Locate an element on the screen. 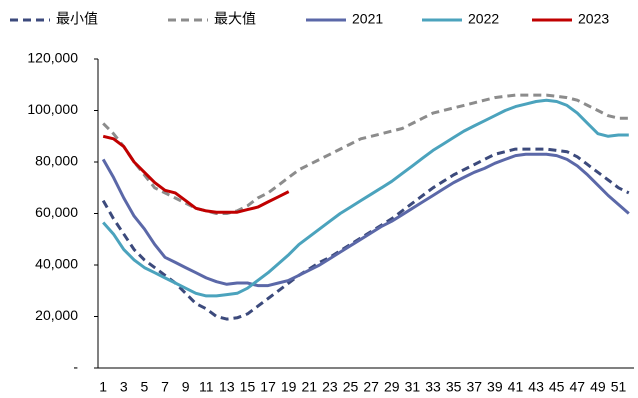  x-tick-label: 5 is located at coordinates (144, 387).